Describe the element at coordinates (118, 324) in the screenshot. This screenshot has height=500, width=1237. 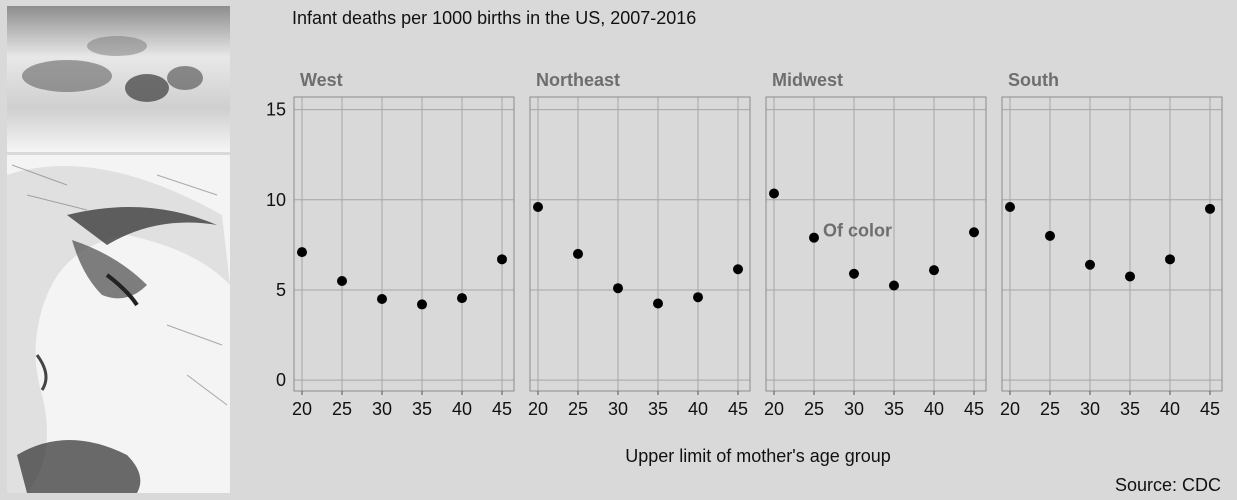
I see `mother-sketch-photo` at that location.